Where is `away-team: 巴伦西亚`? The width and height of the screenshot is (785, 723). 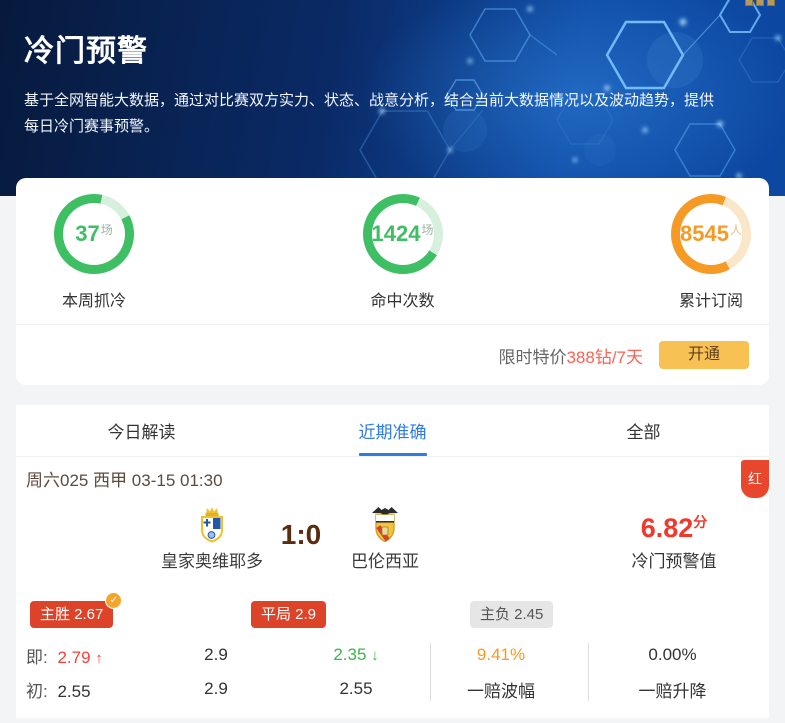 away-team: 巴伦西亚 is located at coordinates (385, 538).